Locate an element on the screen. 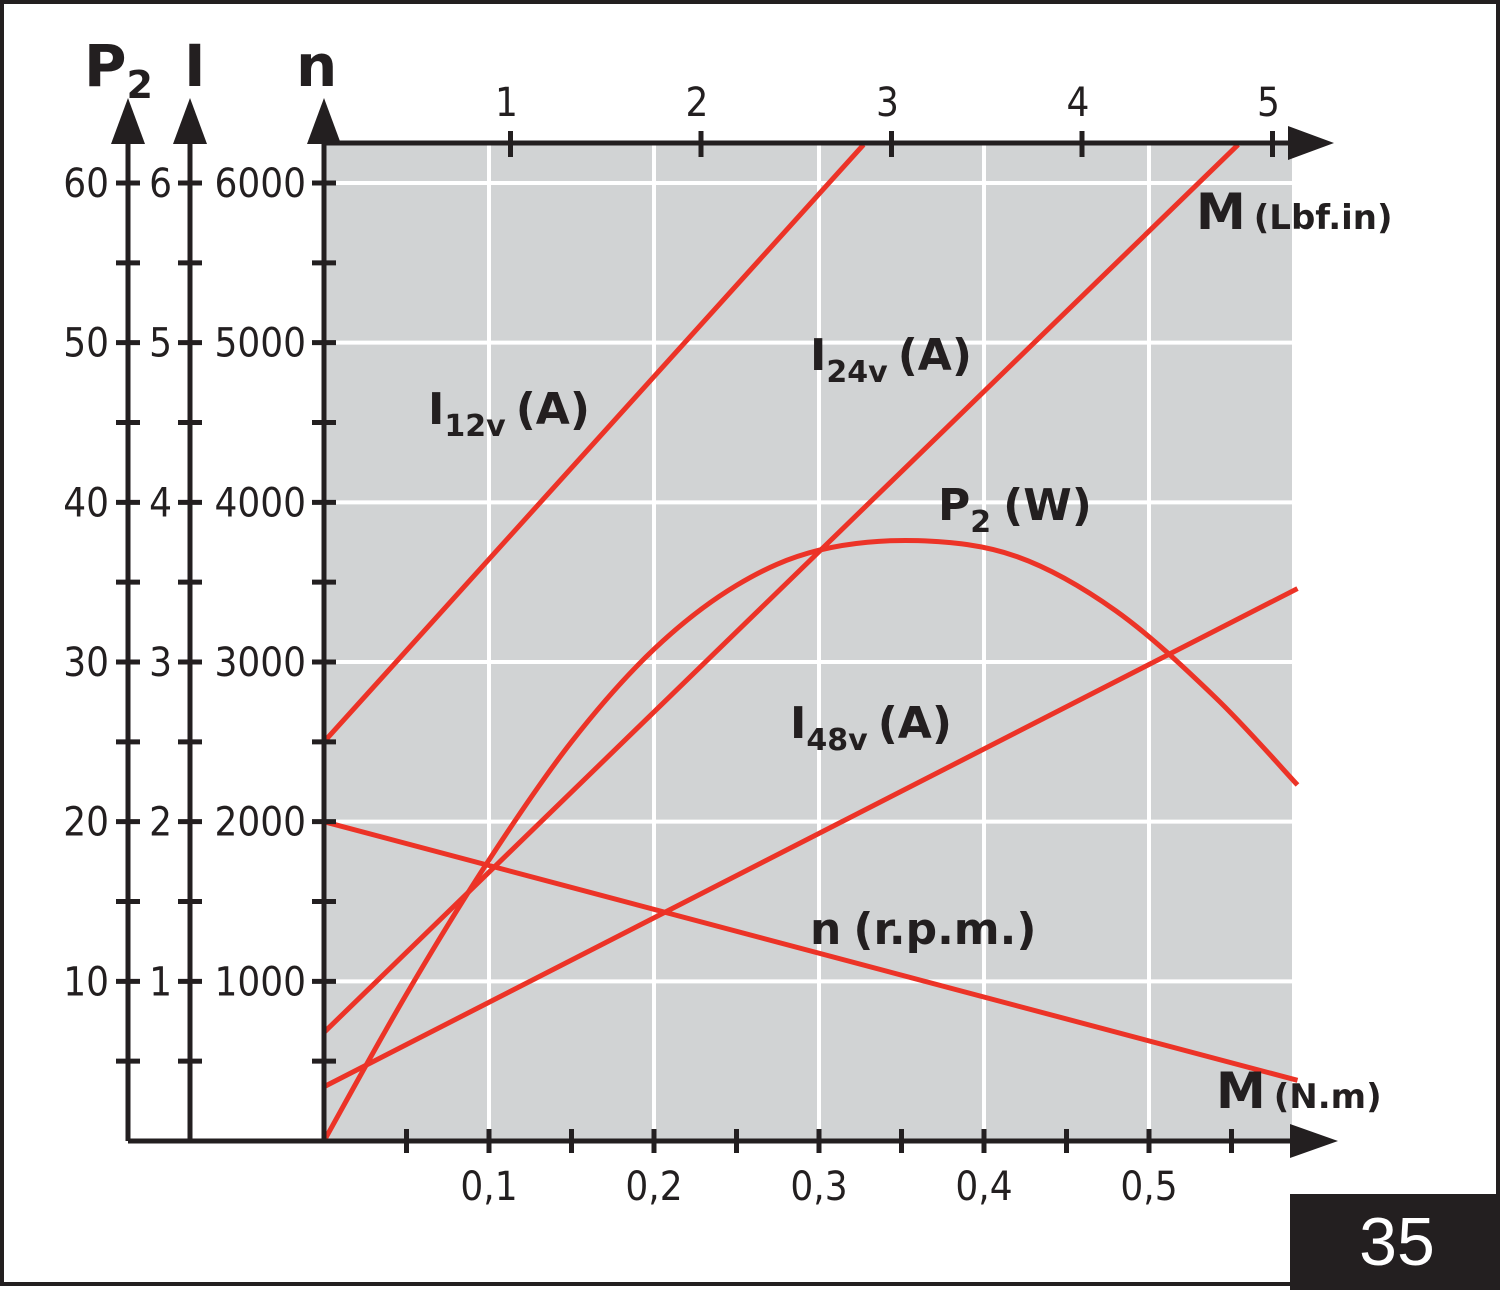  bottom-x-tick-label: 0,1 is located at coordinates (488, 1187).